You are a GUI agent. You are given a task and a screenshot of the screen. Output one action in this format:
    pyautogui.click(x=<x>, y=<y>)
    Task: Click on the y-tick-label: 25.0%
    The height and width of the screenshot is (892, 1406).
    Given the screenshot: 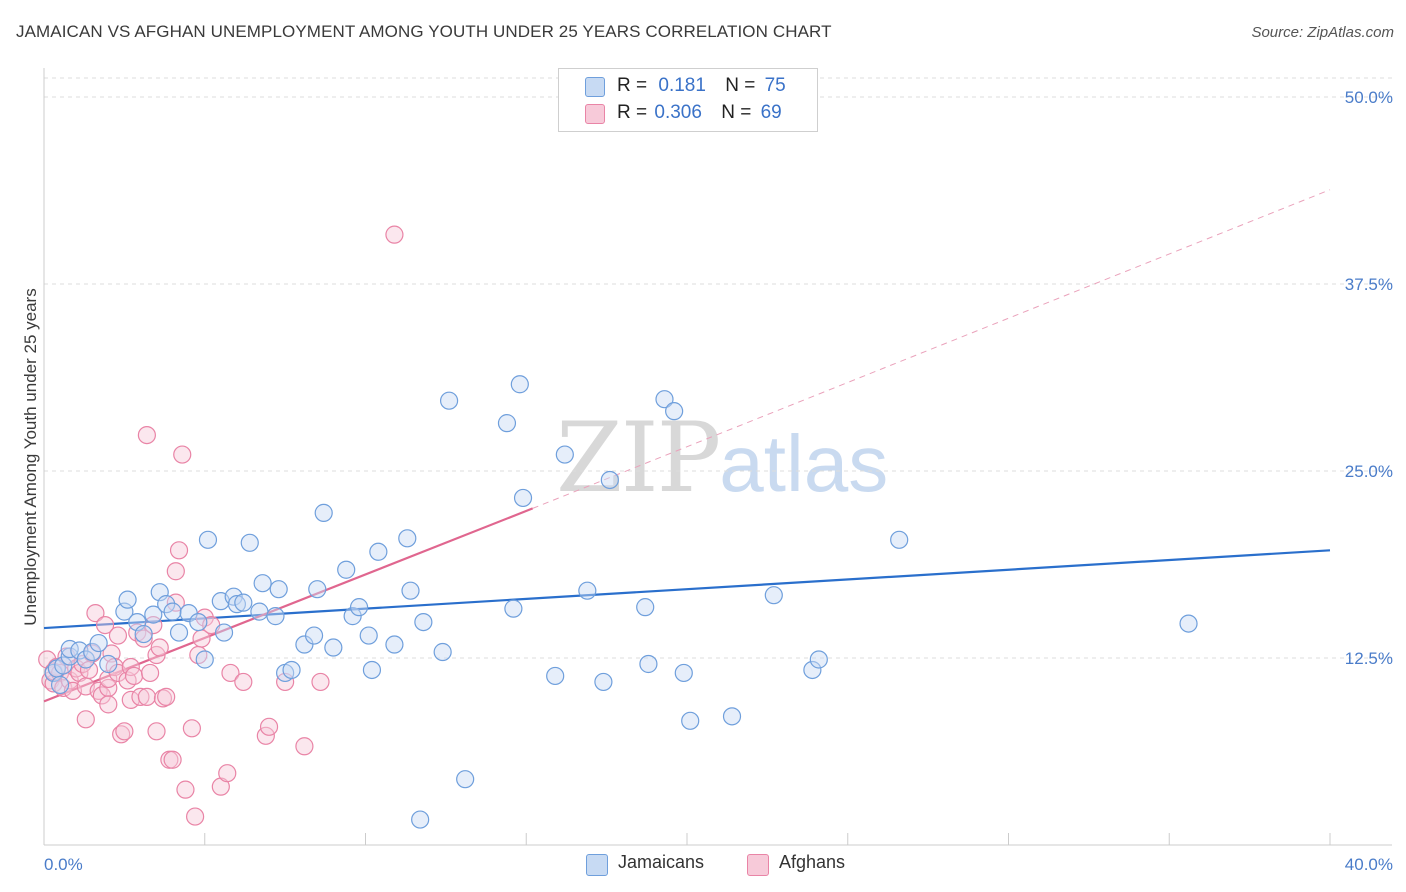 What is the action you would take?
    pyautogui.click(x=1369, y=471)
    